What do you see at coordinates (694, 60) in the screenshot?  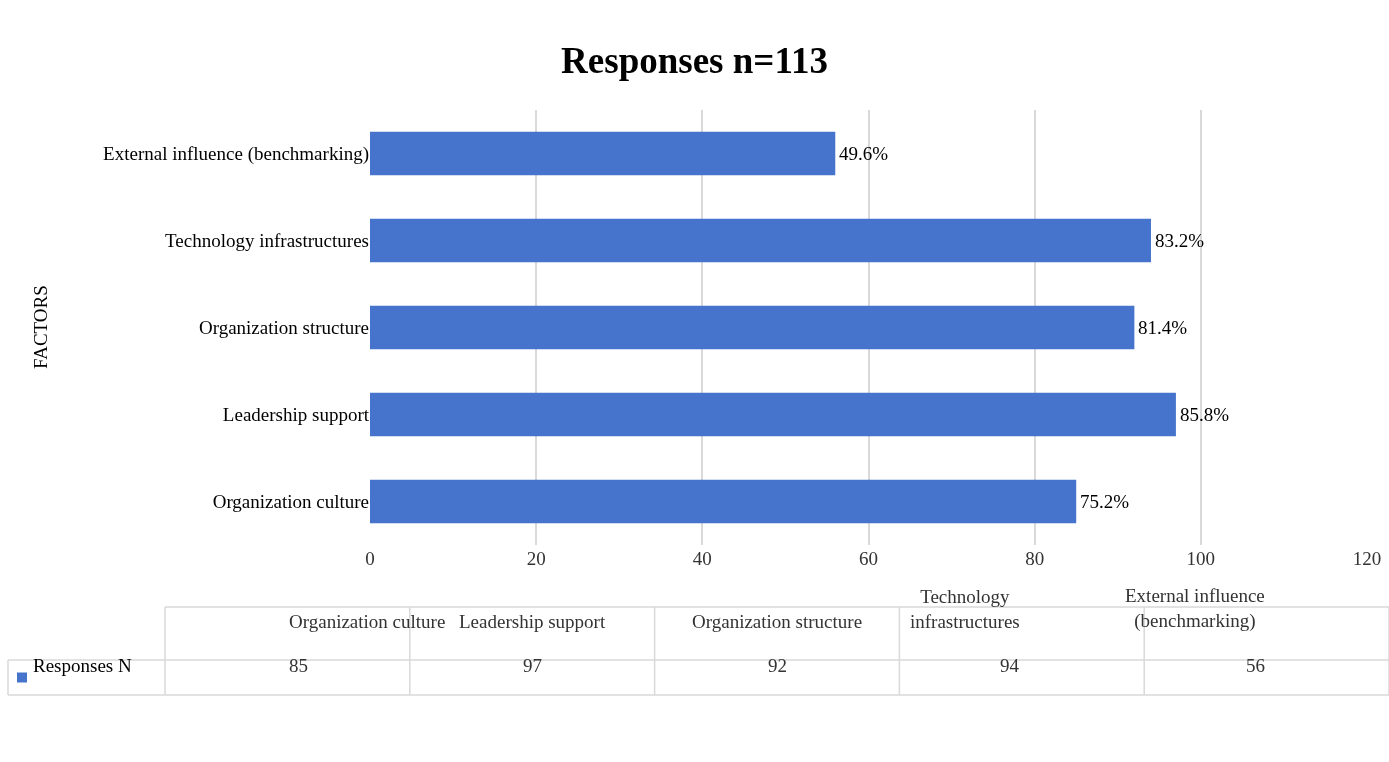 I see `chart-title: Responses n=113` at bounding box center [694, 60].